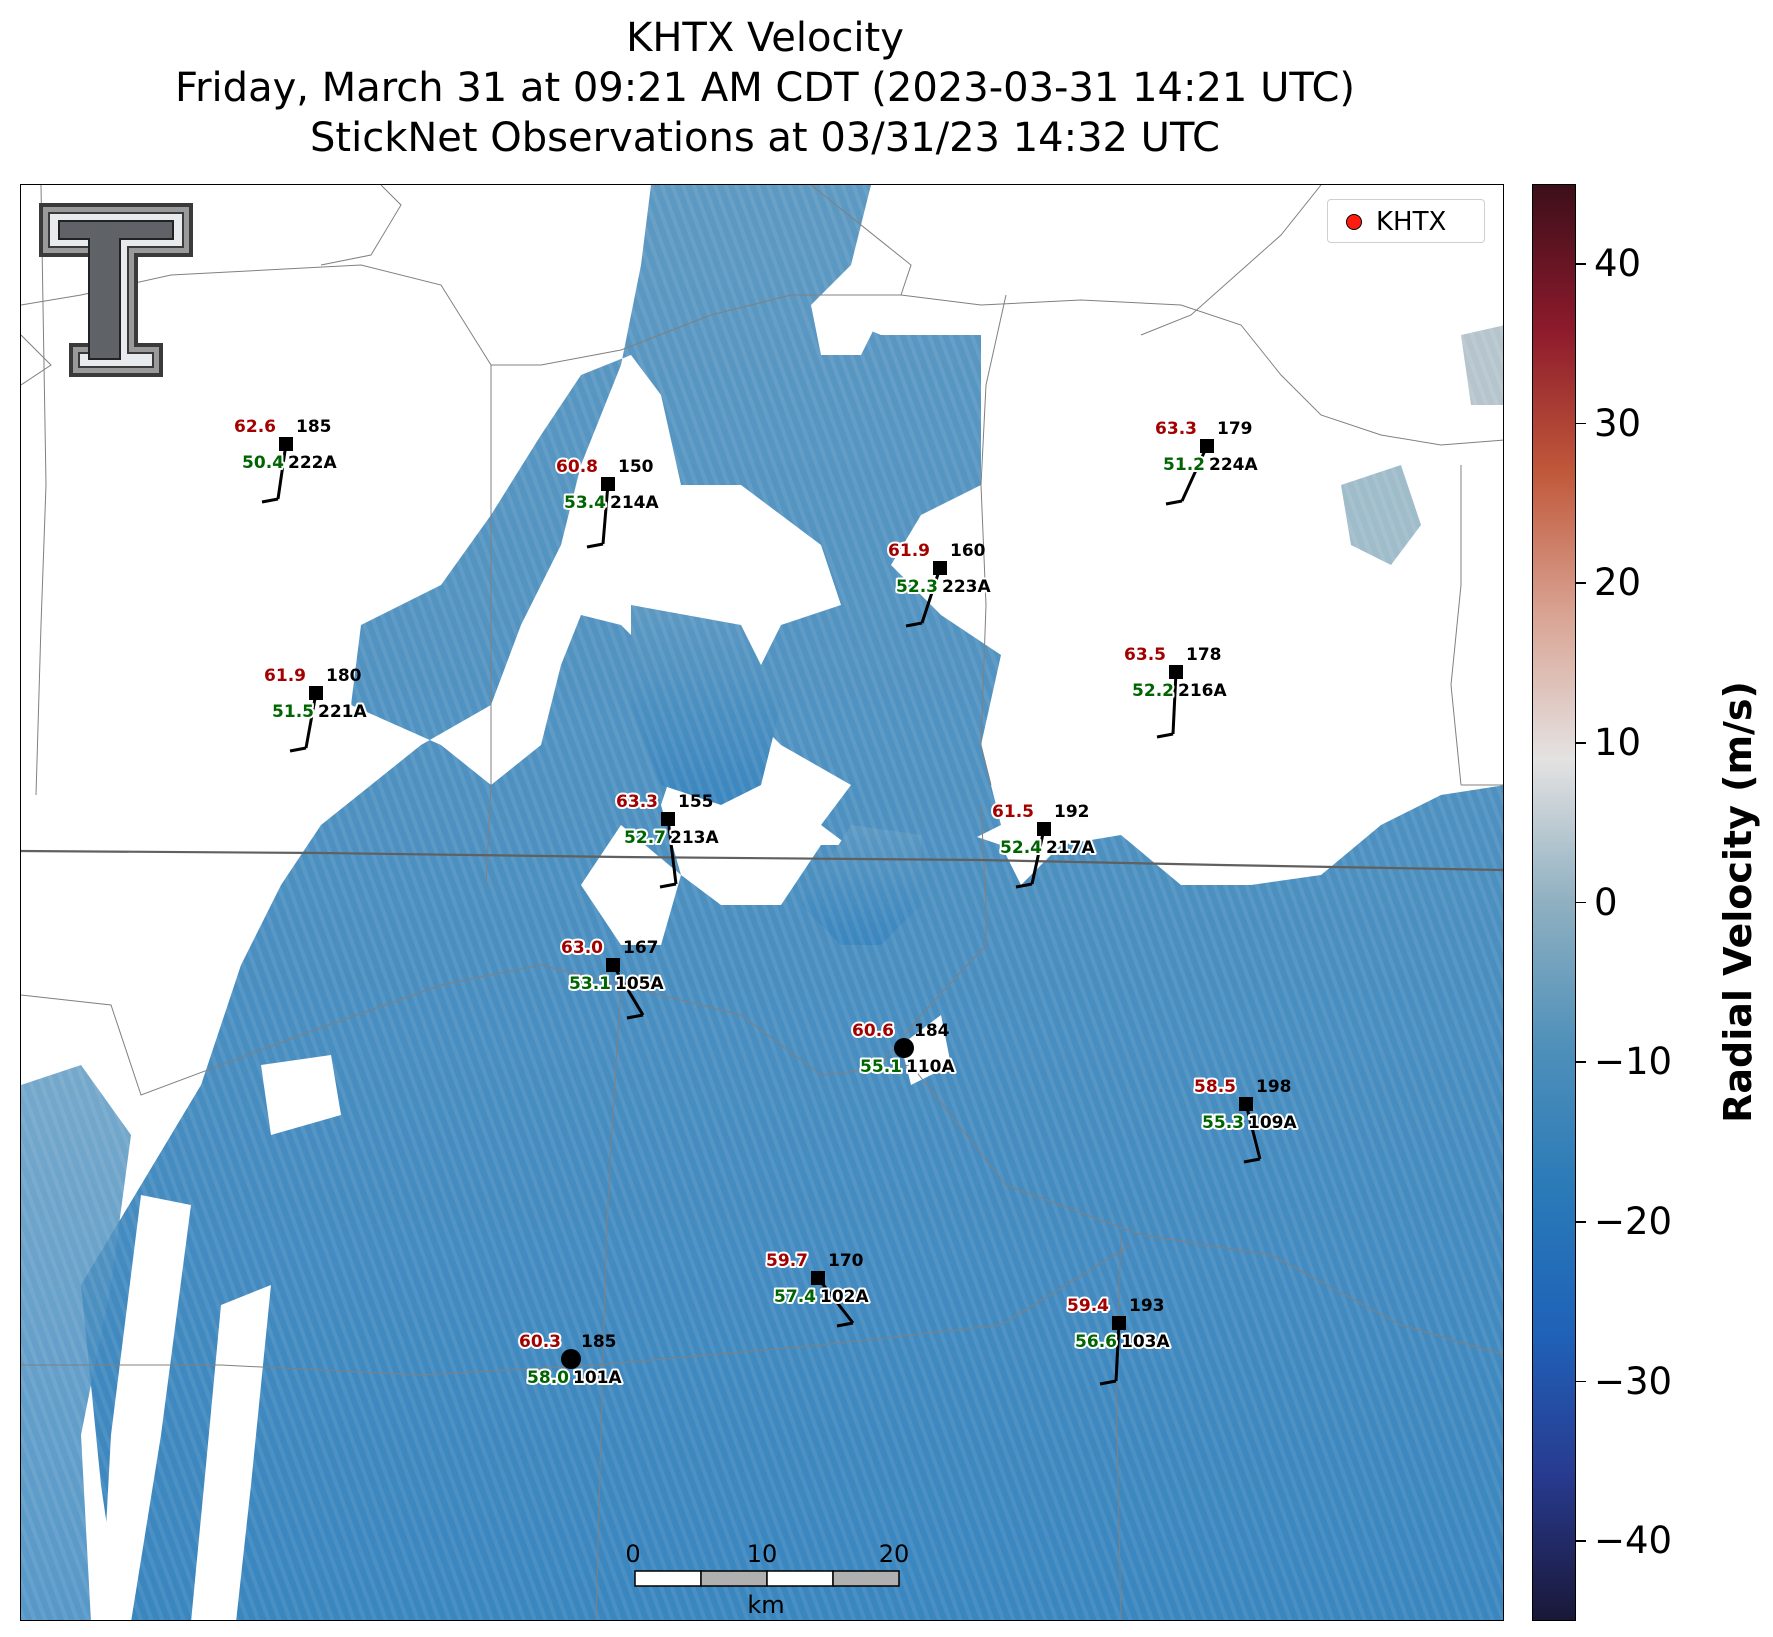 The width and height of the screenshot is (1773, 1637). Describe the element at coordinates (1738, 902) in the screenshot. I see `colorbar-title: Radial Velocity (m/s)` at that location.